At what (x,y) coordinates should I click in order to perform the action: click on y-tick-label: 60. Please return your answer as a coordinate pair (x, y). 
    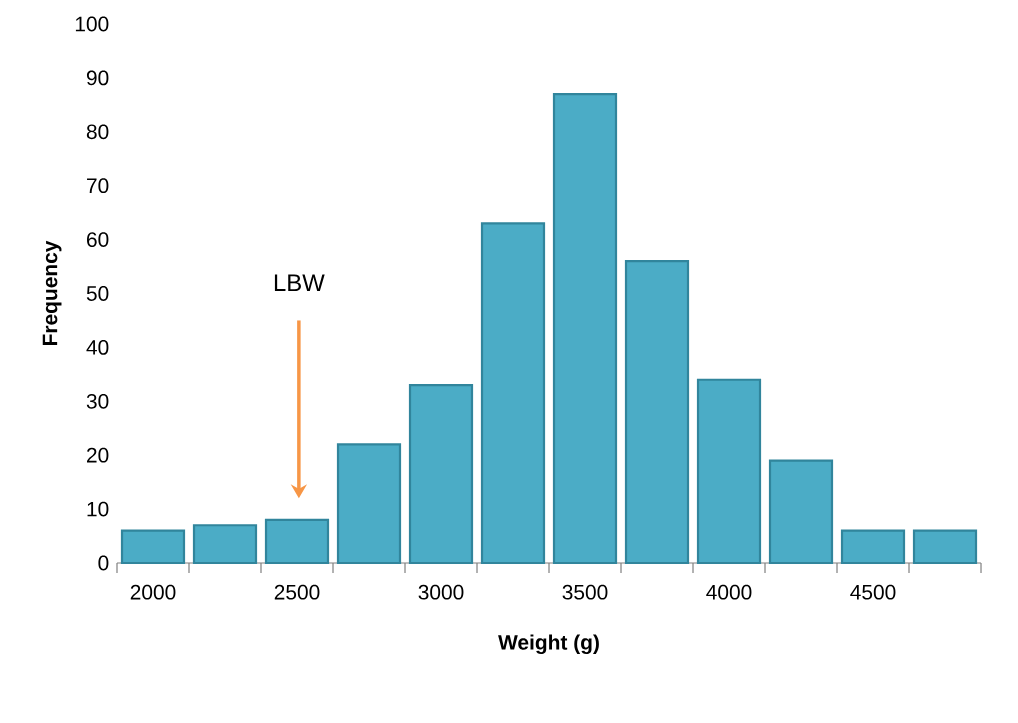
    Looking at the image, I should click on (98, 239).